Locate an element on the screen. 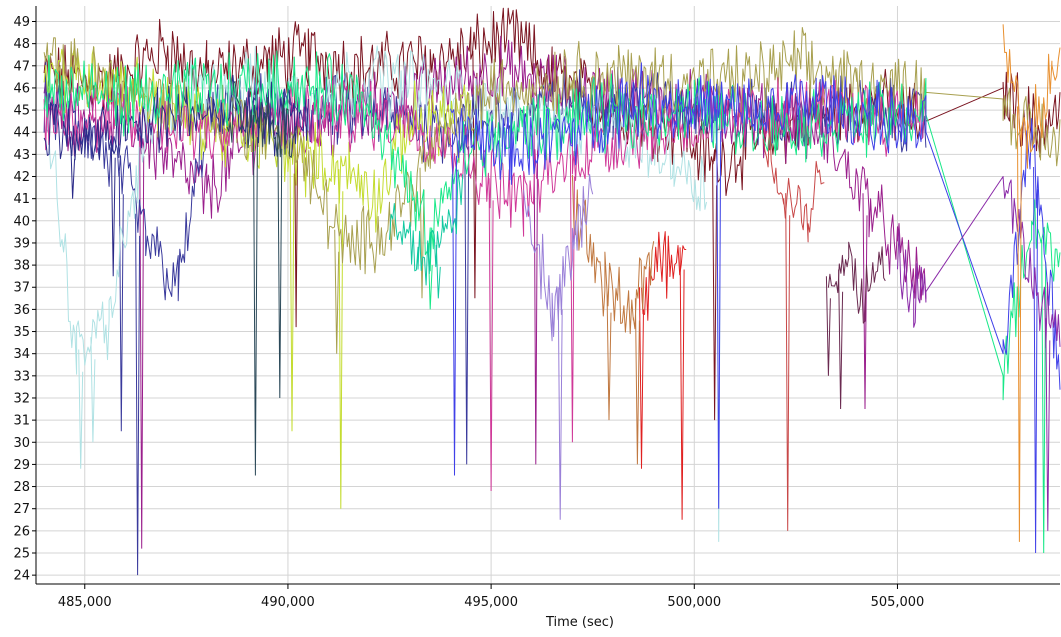  y-tick-label: 30 is located at coordinates (21, 443).